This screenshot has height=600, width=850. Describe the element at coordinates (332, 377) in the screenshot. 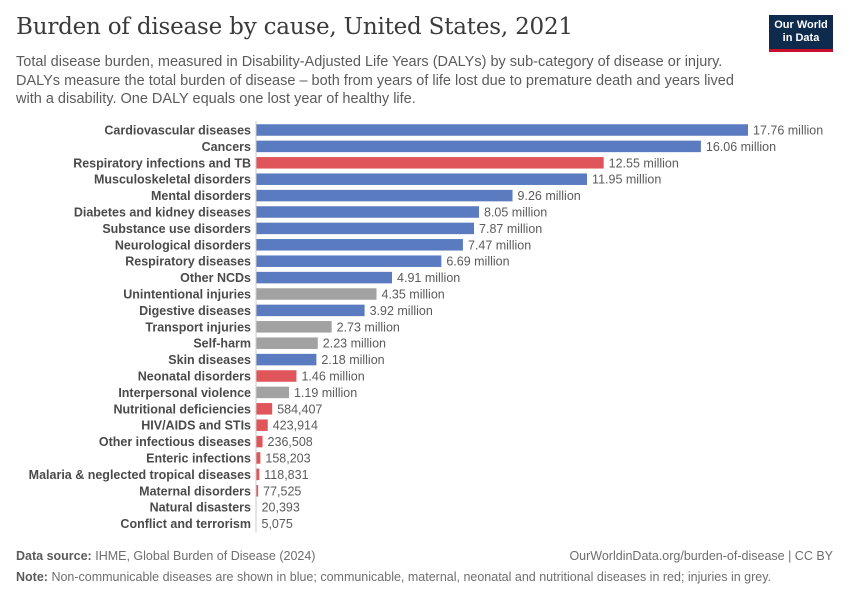

I see `value-label: 1.46 million` at that location.